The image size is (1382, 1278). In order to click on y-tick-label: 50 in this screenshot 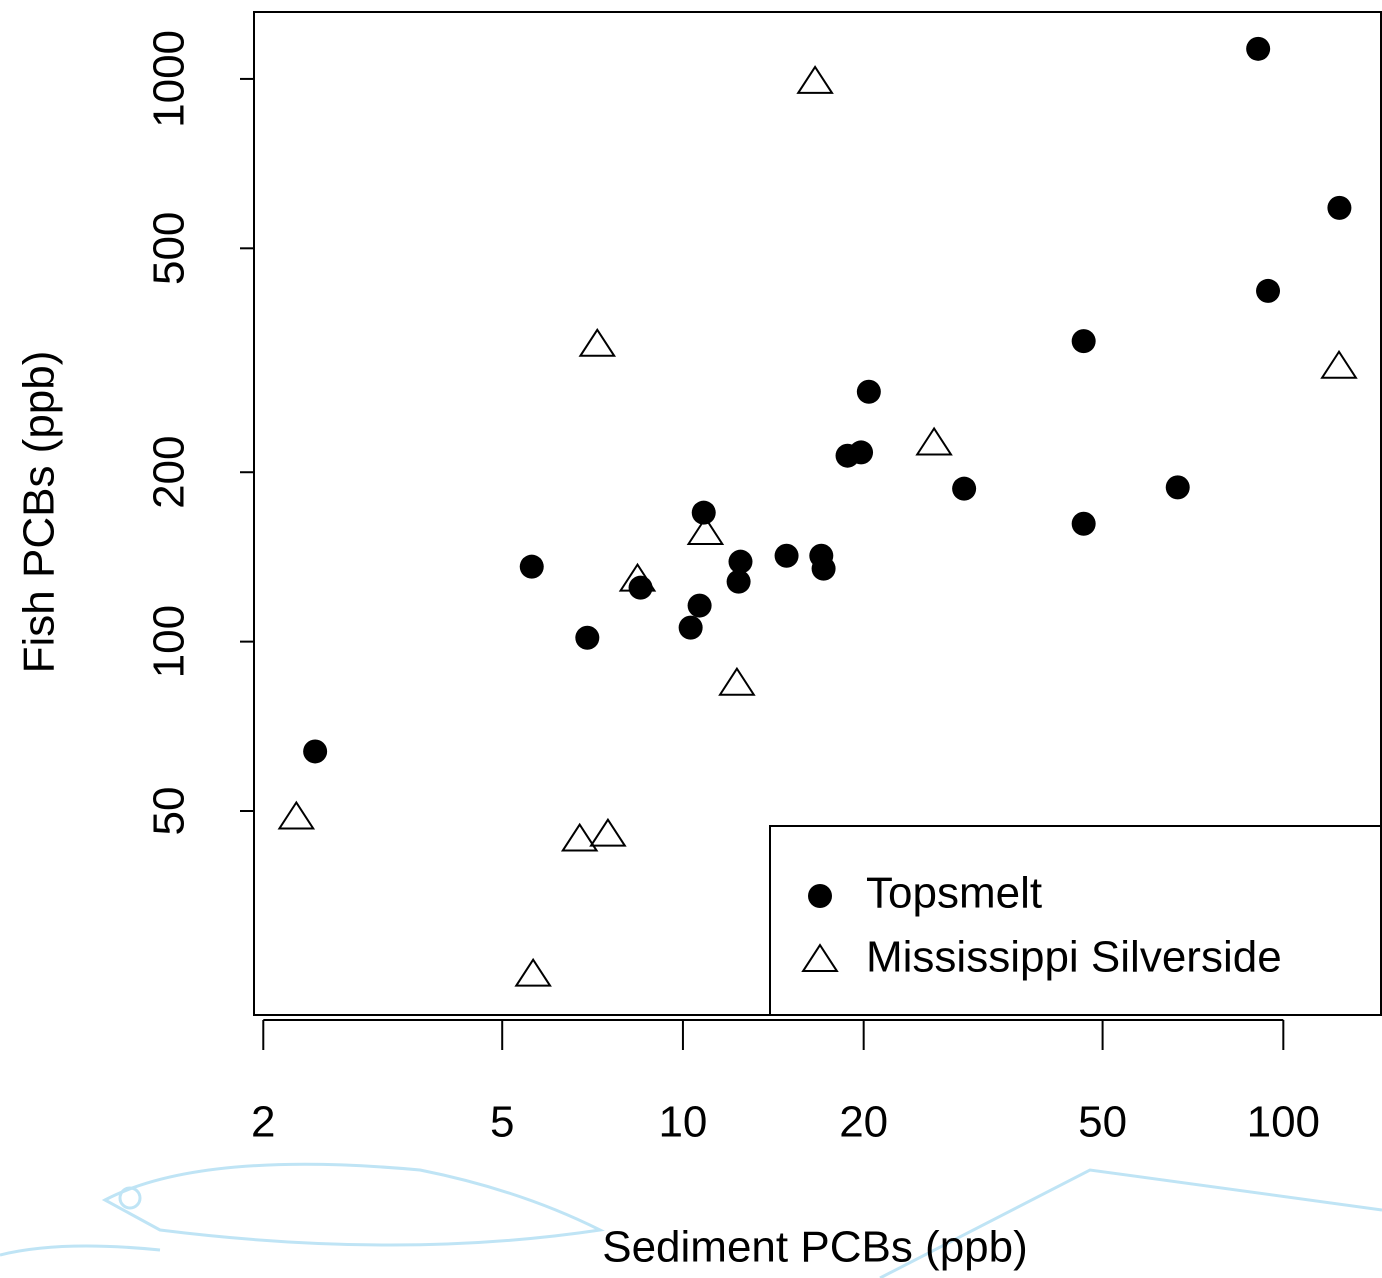, I will do `click(169, 811)`.